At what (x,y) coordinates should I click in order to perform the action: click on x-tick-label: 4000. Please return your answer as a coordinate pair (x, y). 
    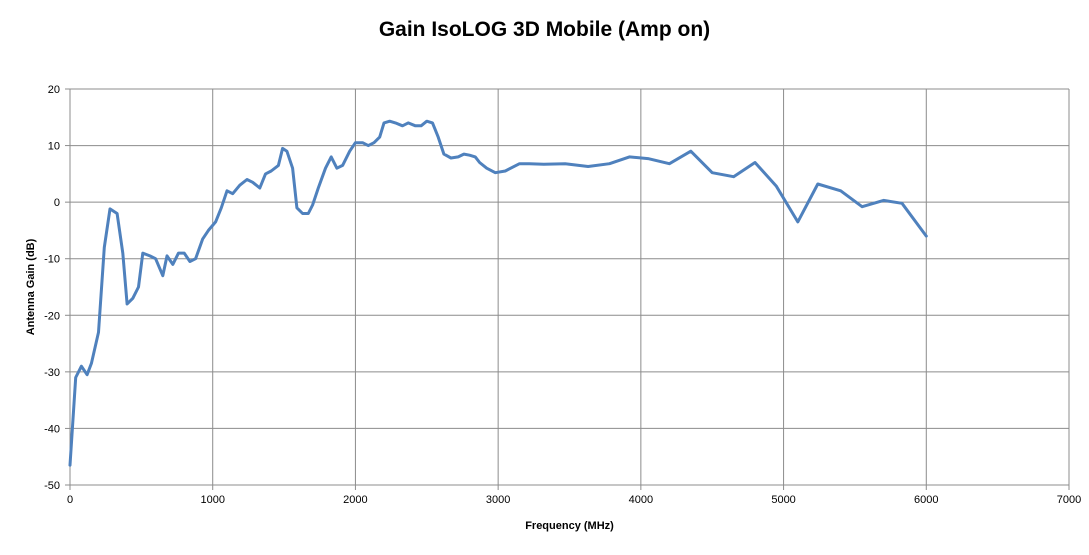
    Looking at the image, I should click on (641, 500).